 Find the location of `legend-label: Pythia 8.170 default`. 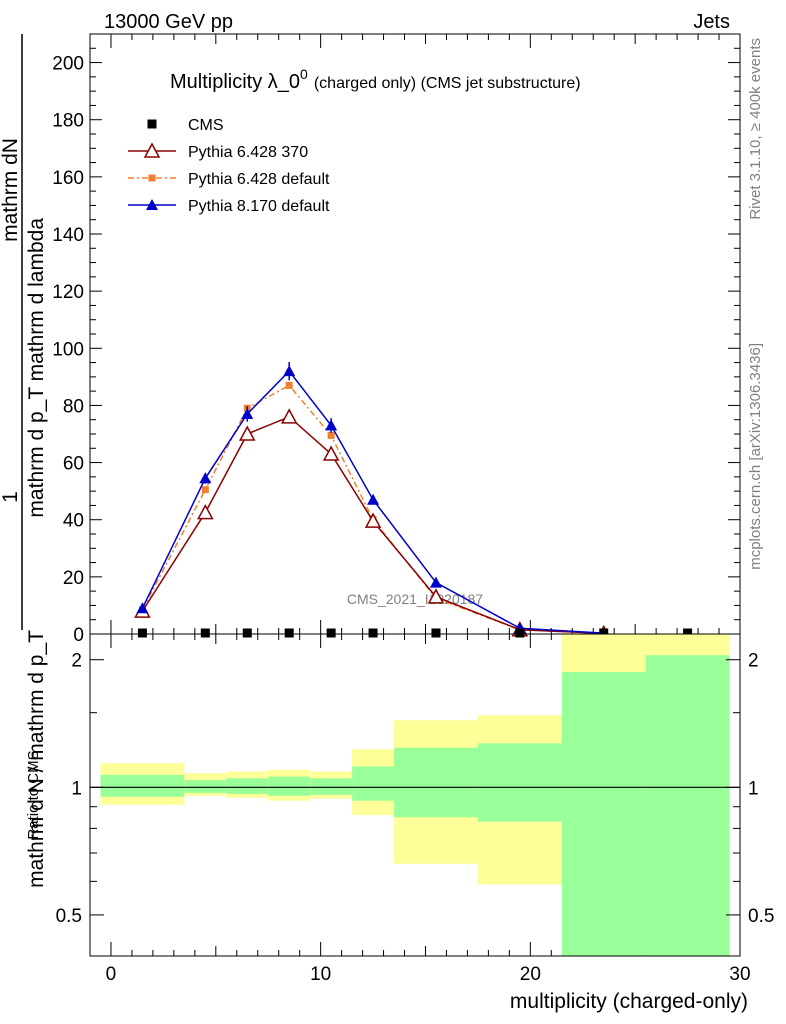

legend-label: Pythia 8.170 default is located at coordinates (259, 206).